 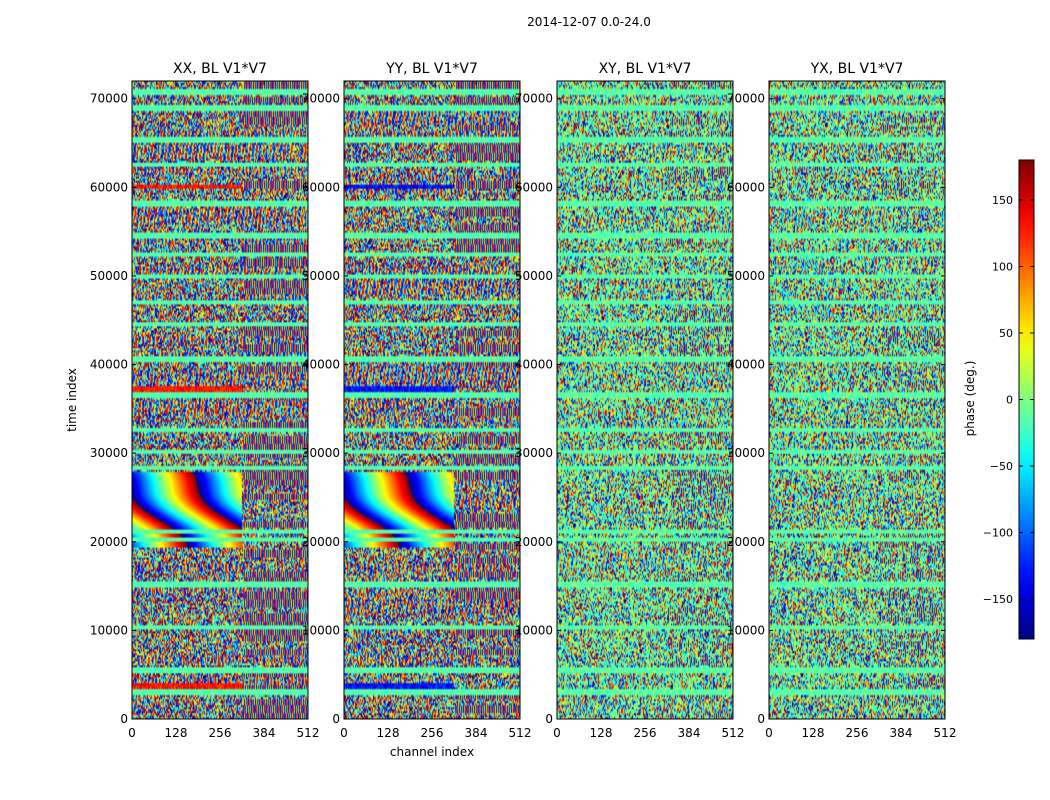 I want to click on colorbar-tick-label: −50, so click(x=1001, y=466).